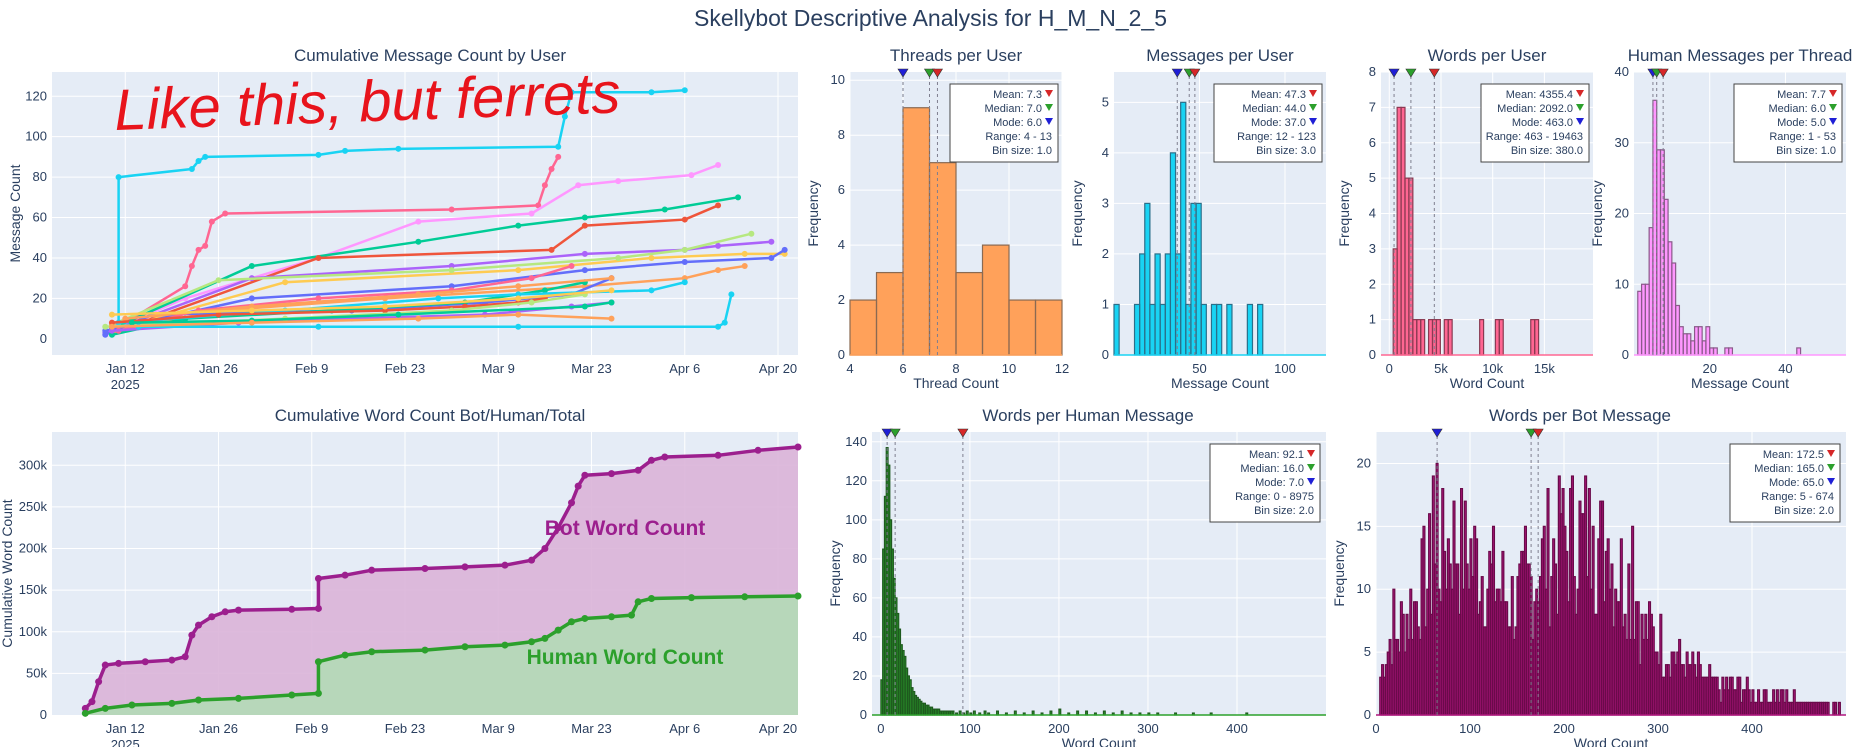  I want to click on stats-text: Mode: 6.0, so click(1017, 123).